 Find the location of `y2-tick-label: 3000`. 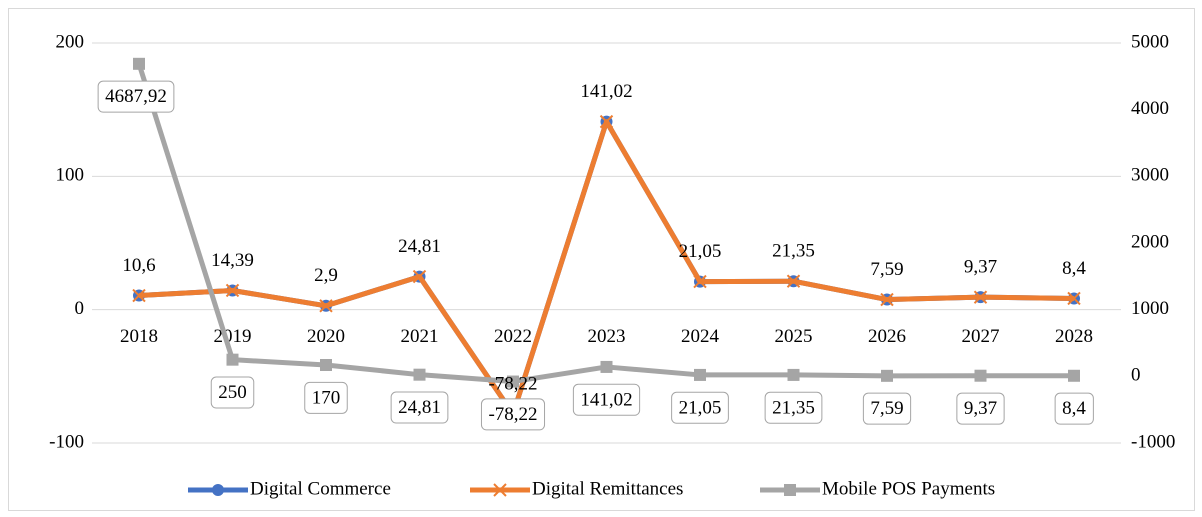

y2-tick-label: 3000 is located at coordinates (1150, 175).